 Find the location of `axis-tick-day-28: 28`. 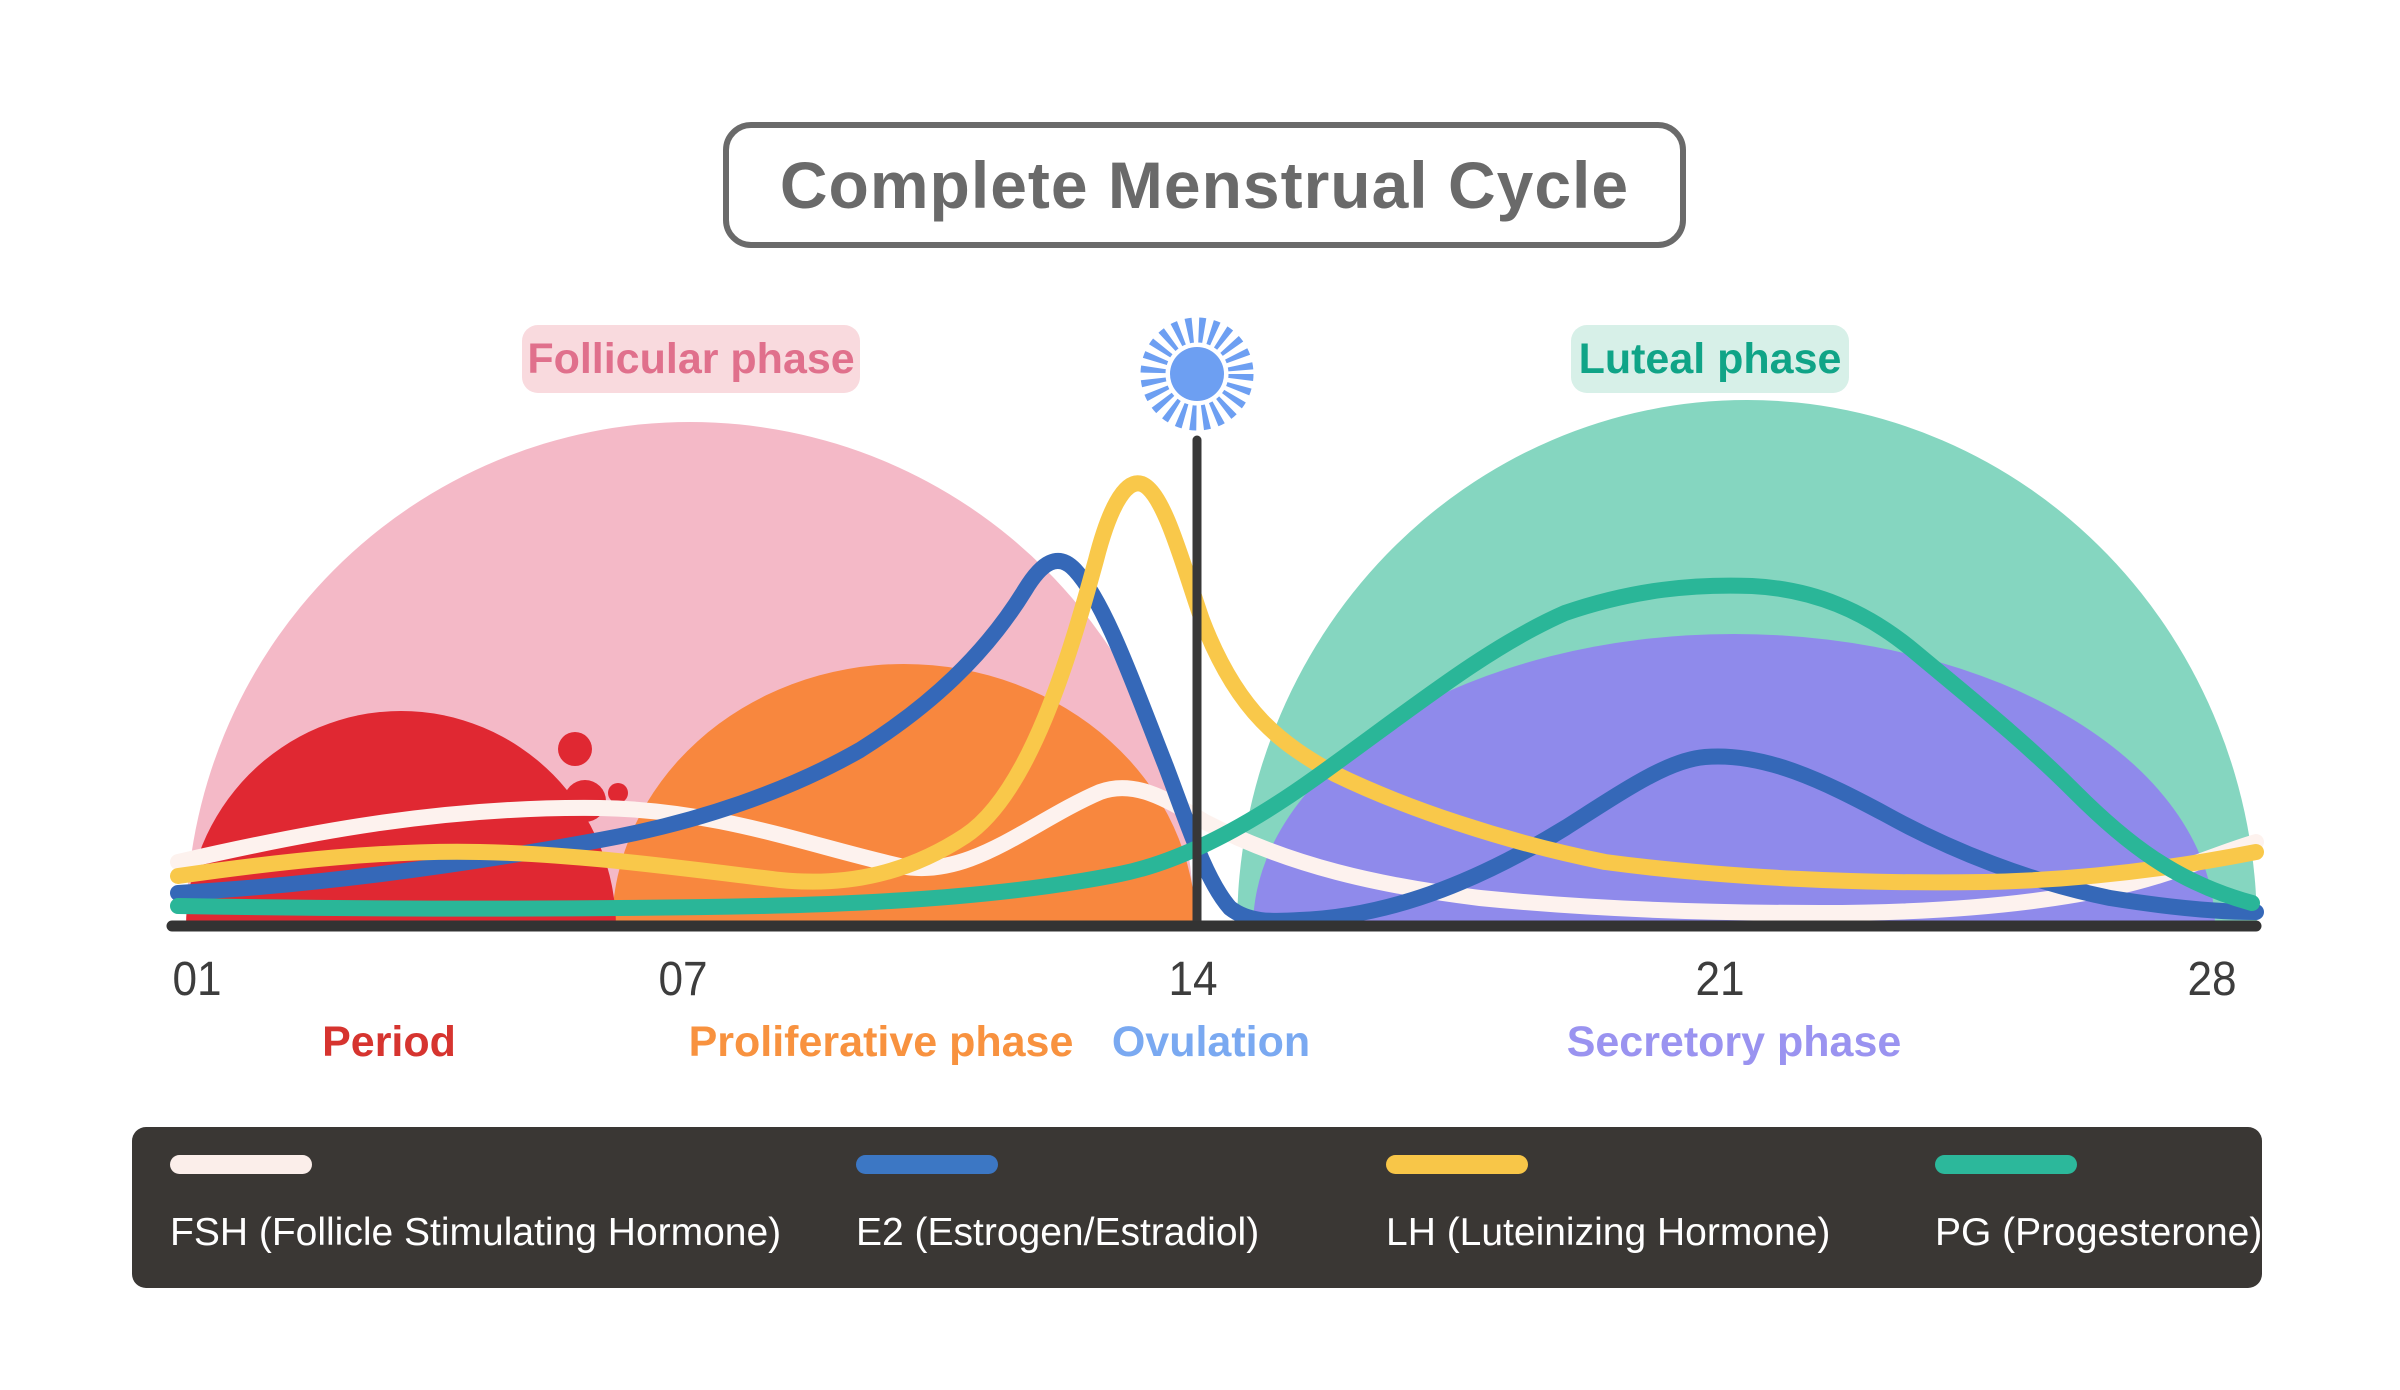

axis-tick-day-28: 28 is located at coordinates (2212, 979).